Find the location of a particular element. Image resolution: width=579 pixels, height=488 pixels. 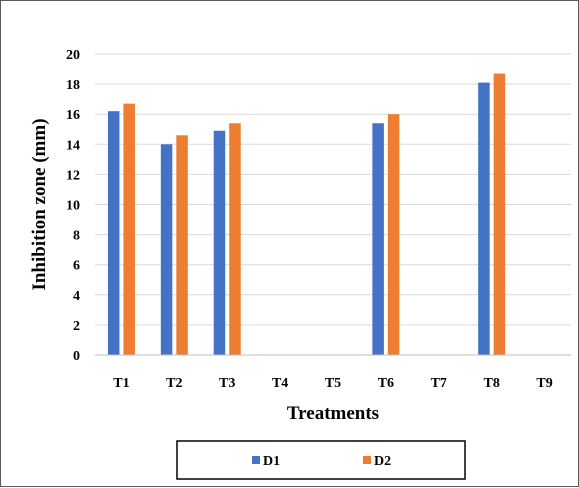

x-tick-label: T8 is located at coordinates (491, 383).